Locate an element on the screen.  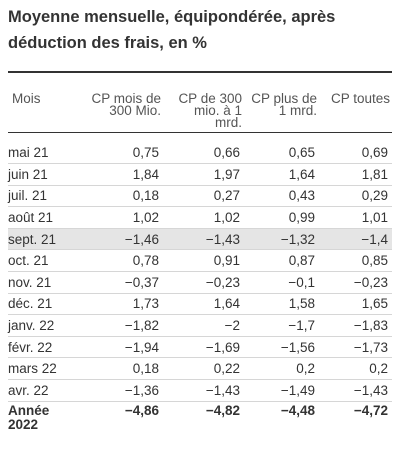
value-cell: 1,58 is located at coordinates (281, 304).